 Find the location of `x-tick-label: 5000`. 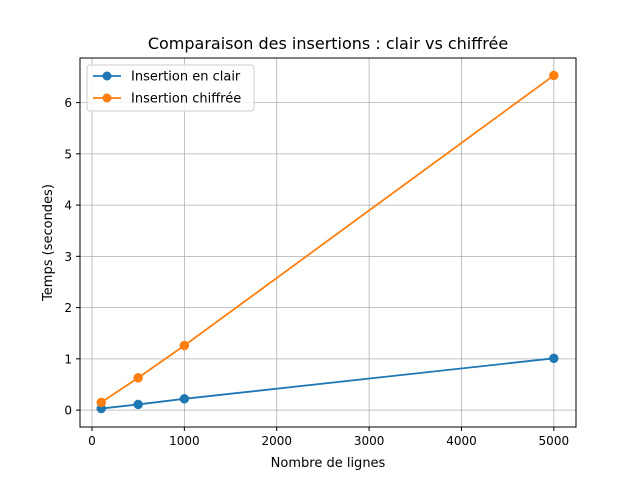

x-tick-label: 5000 is located at coordinates (554, 441).